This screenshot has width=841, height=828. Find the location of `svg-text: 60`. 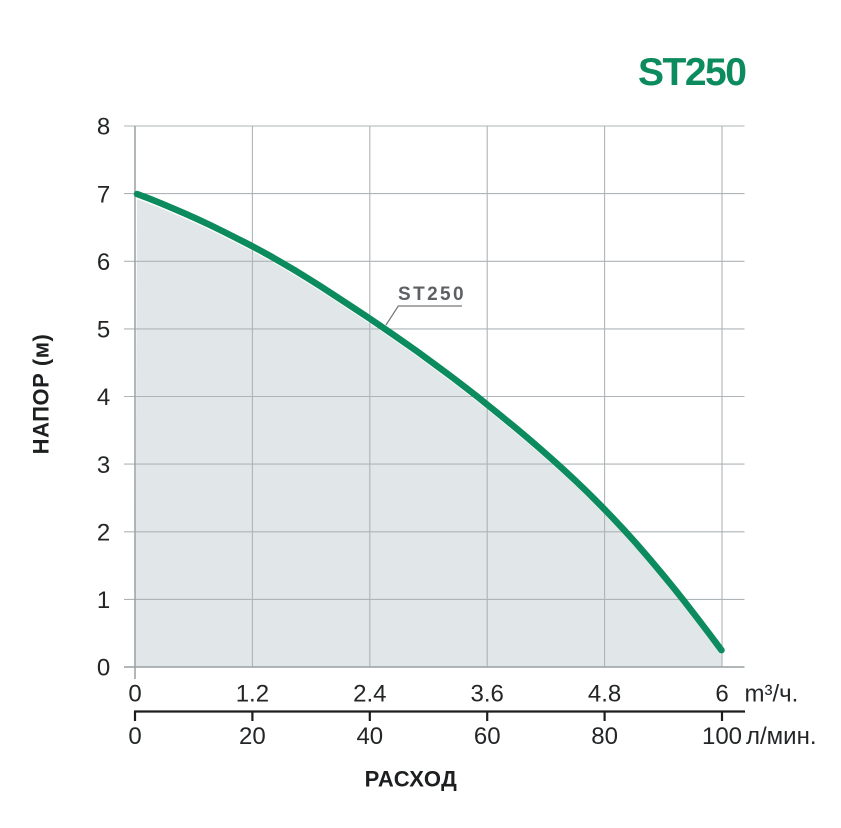

svg-text: 60 is located at coordinates (487, 736).